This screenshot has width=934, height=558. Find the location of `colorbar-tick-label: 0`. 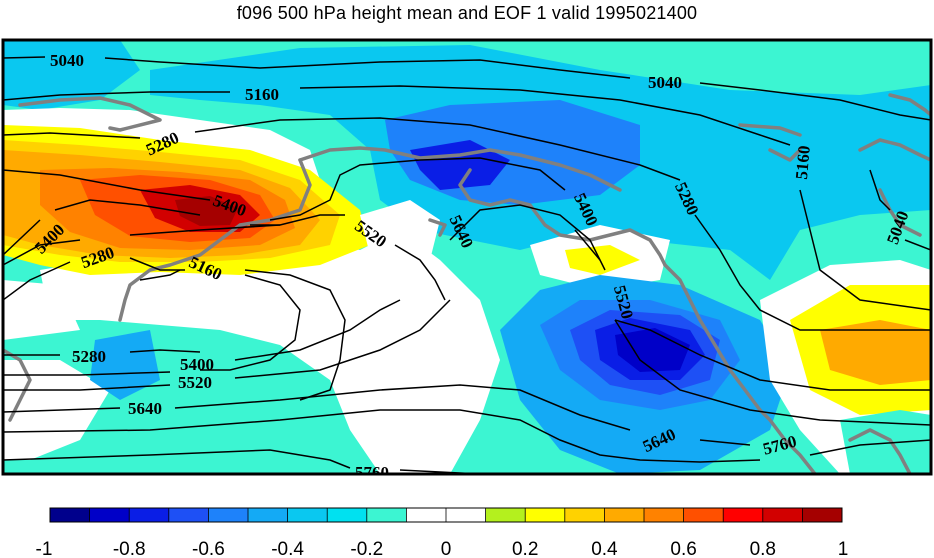

colorbar-tick-label: 0 is located at coordinates (446, 548).